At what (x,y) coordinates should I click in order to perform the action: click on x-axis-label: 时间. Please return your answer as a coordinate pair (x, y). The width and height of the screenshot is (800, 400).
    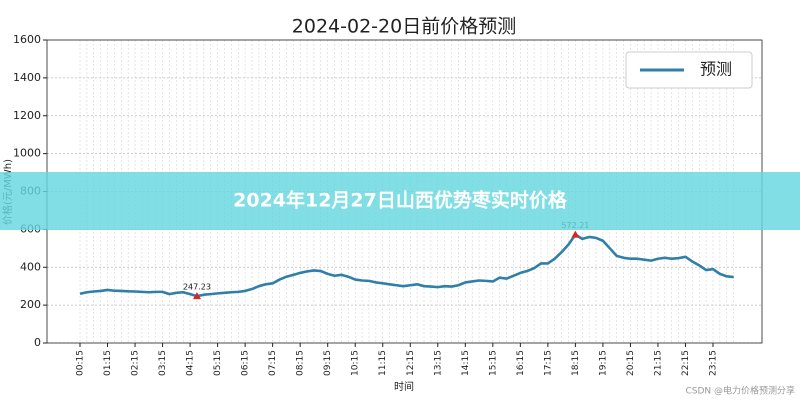
    Looking at the image, I should click on (404, 386).